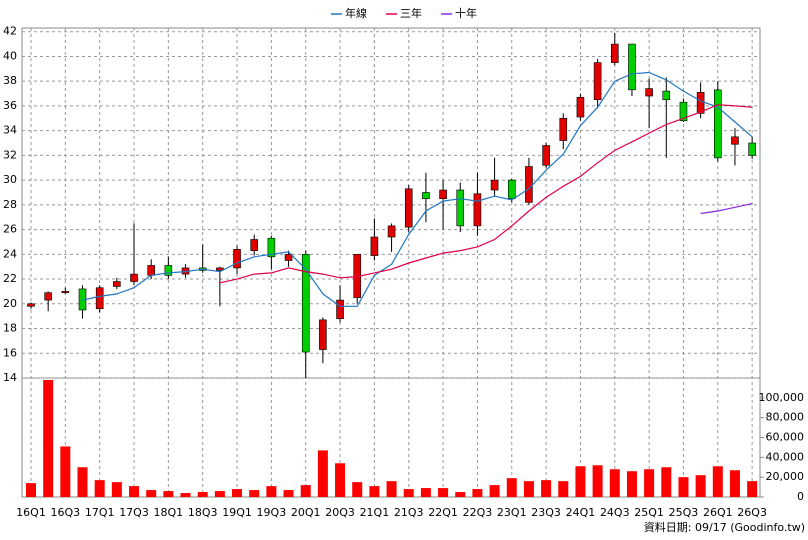  Describe the element at coordinates (375, 512) in the screenshot. I see `x-tick-label: 21Q1` at that location.